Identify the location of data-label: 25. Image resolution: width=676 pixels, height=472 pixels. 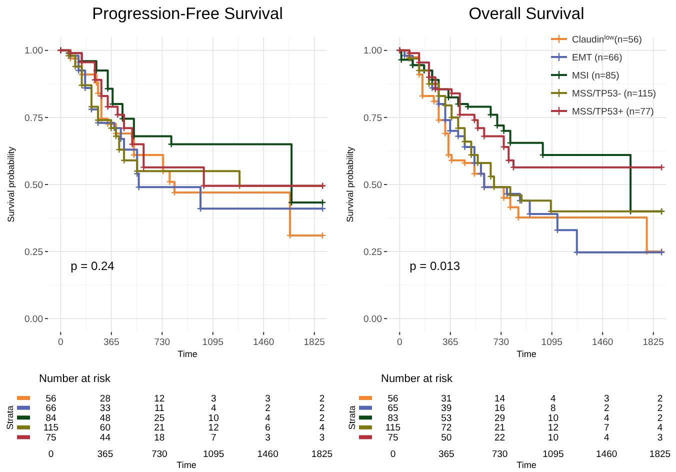
(159, 418).